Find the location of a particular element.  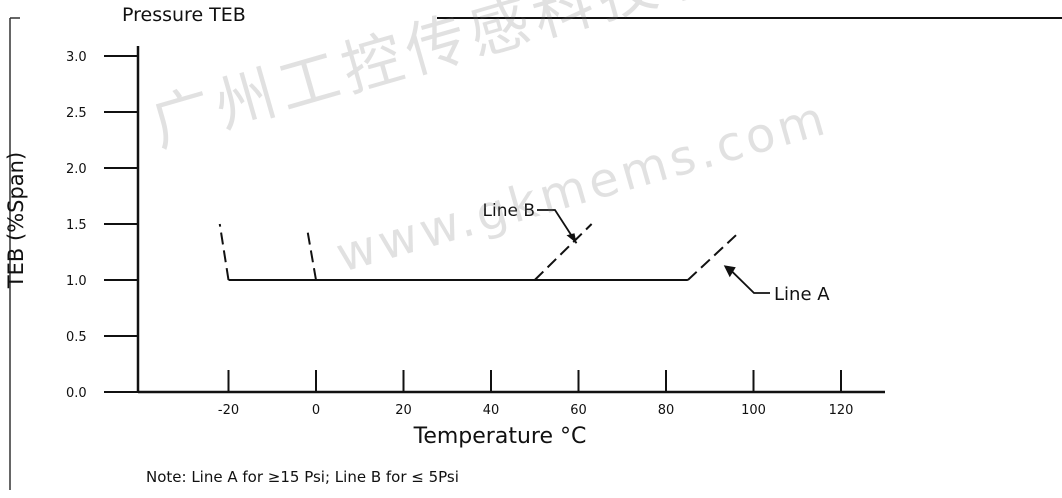

y-axis-label: TEB (%Span) is located at coordinates (16, 220).